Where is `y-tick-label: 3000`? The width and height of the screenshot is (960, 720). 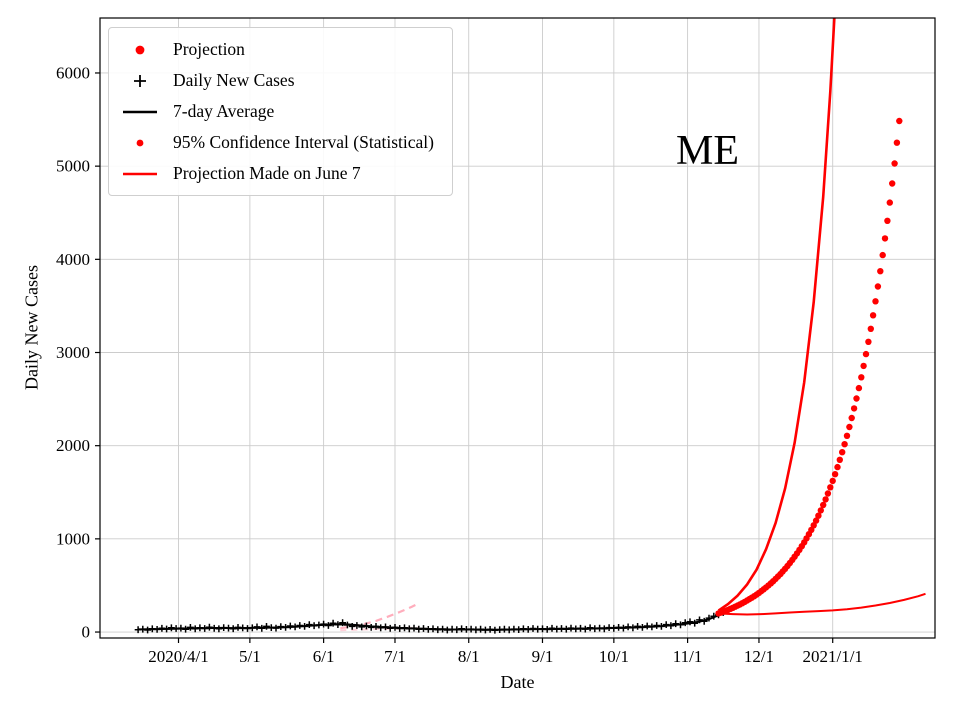 y-tick-label: 3000 is located at coordinates (73, 352).